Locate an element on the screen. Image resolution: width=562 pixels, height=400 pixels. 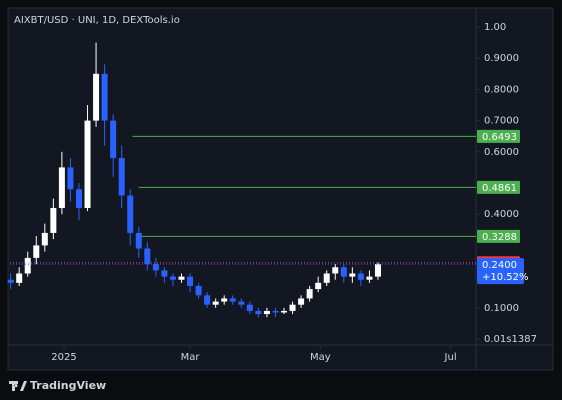
y-tick-label: 1.00 is located at coordinates (495, 27).